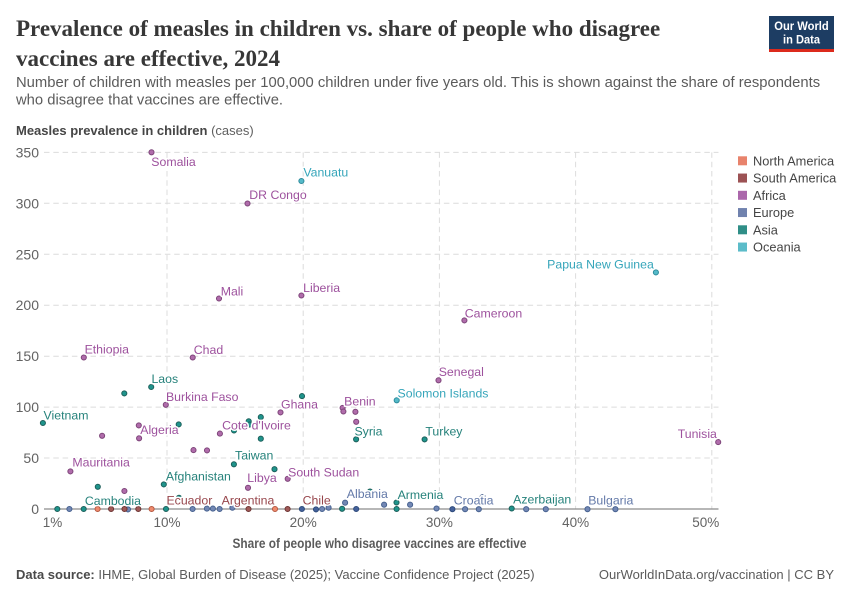 Image resolution: width=850 pixels, height=600 pixels. I want to click on svg-text: 10%, so click(166, 522).